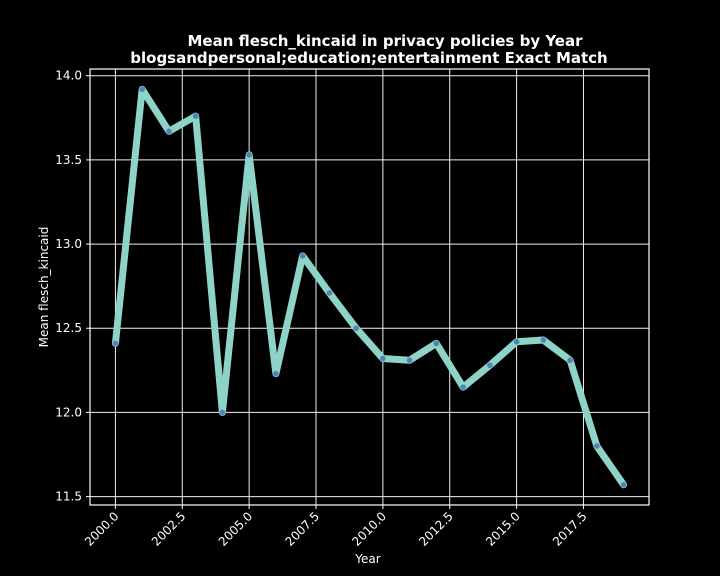 The image size is (720, 576). What do you see at coordinates (68, 412) in the screenshot?
I see `y-tick-label: 12.0` at bounding box center [68, 412].